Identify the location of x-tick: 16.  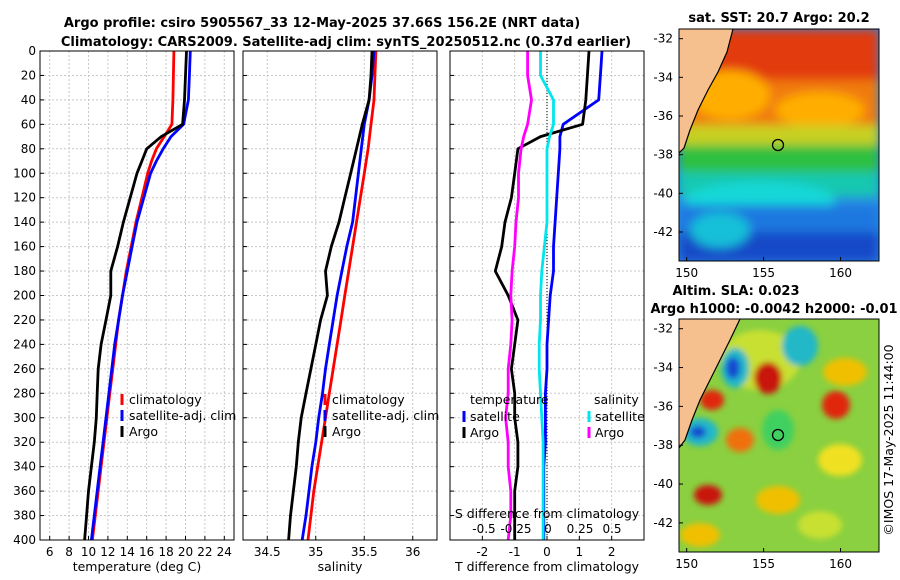
(146, 552).